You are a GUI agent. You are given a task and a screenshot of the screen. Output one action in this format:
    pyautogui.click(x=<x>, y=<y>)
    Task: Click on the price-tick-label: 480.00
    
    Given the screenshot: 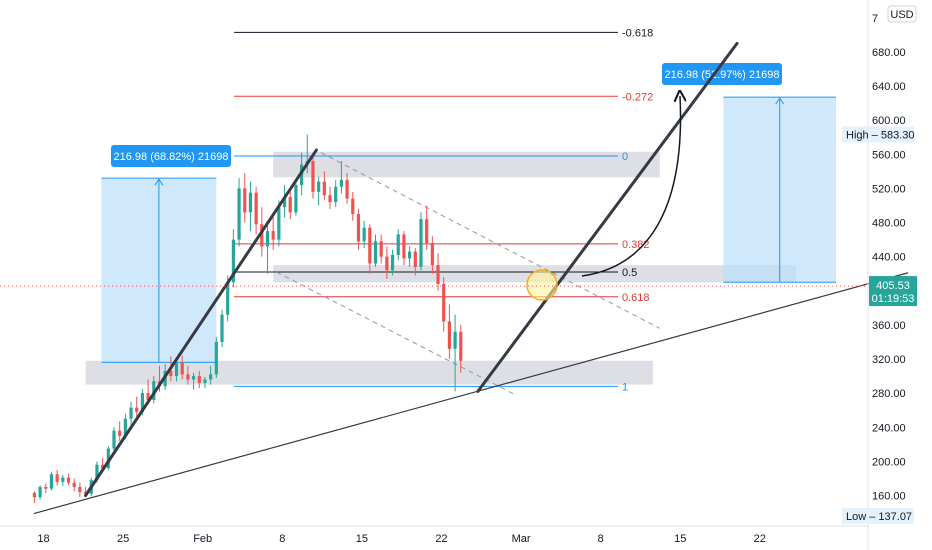 What is the action you would take?
    pyautogui.click(x=889, y=224)
    